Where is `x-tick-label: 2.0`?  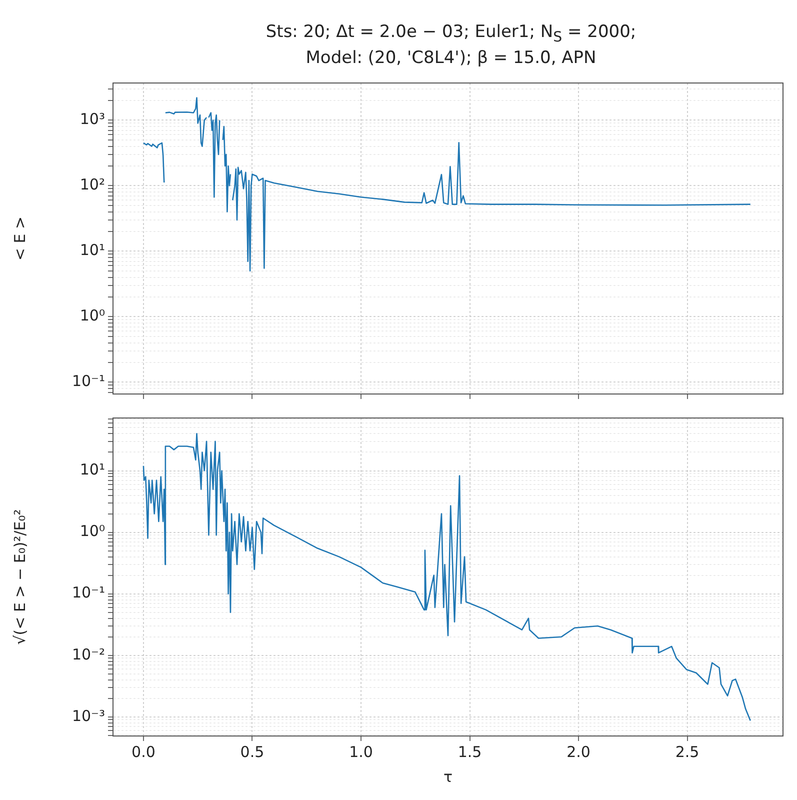 x-tick-label: 2.0 is located at coordinates (578, 752).